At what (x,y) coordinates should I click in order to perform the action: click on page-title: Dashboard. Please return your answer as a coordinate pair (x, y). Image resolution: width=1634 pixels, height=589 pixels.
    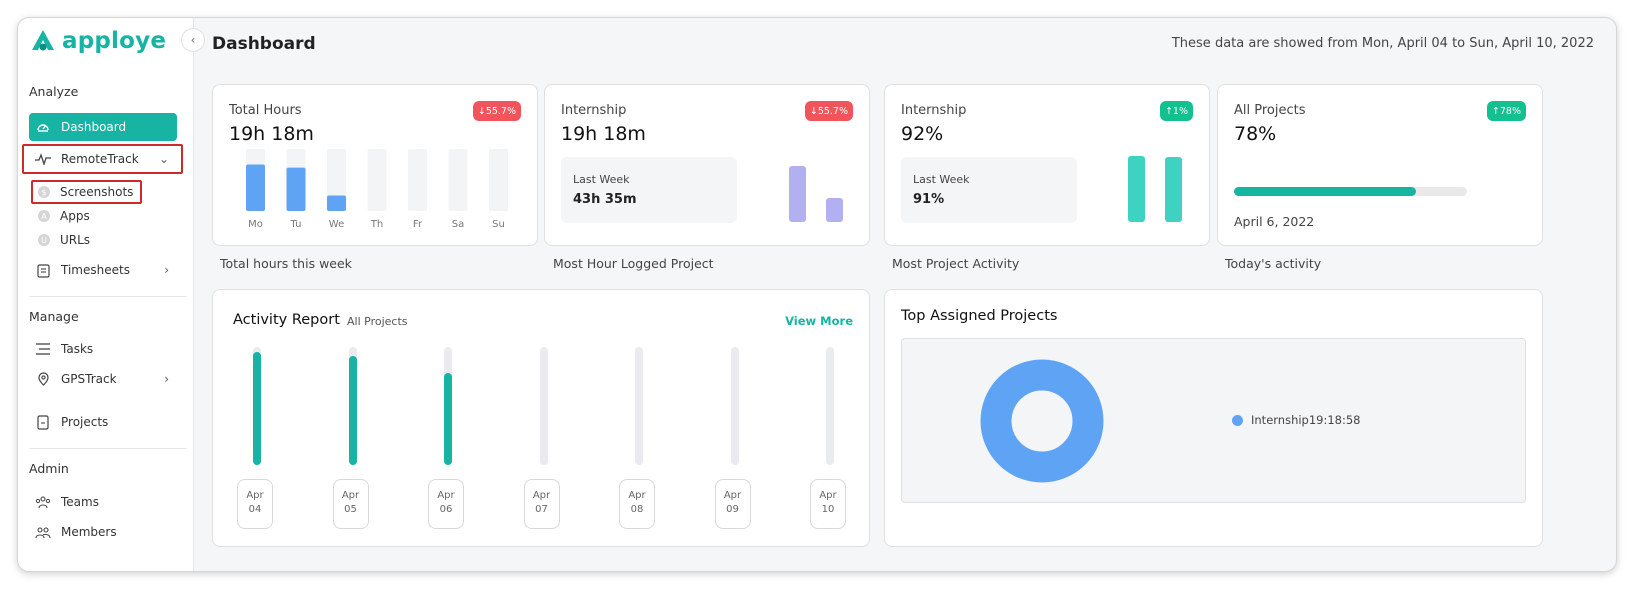
    Looking at the image, I should click on (264, 44).